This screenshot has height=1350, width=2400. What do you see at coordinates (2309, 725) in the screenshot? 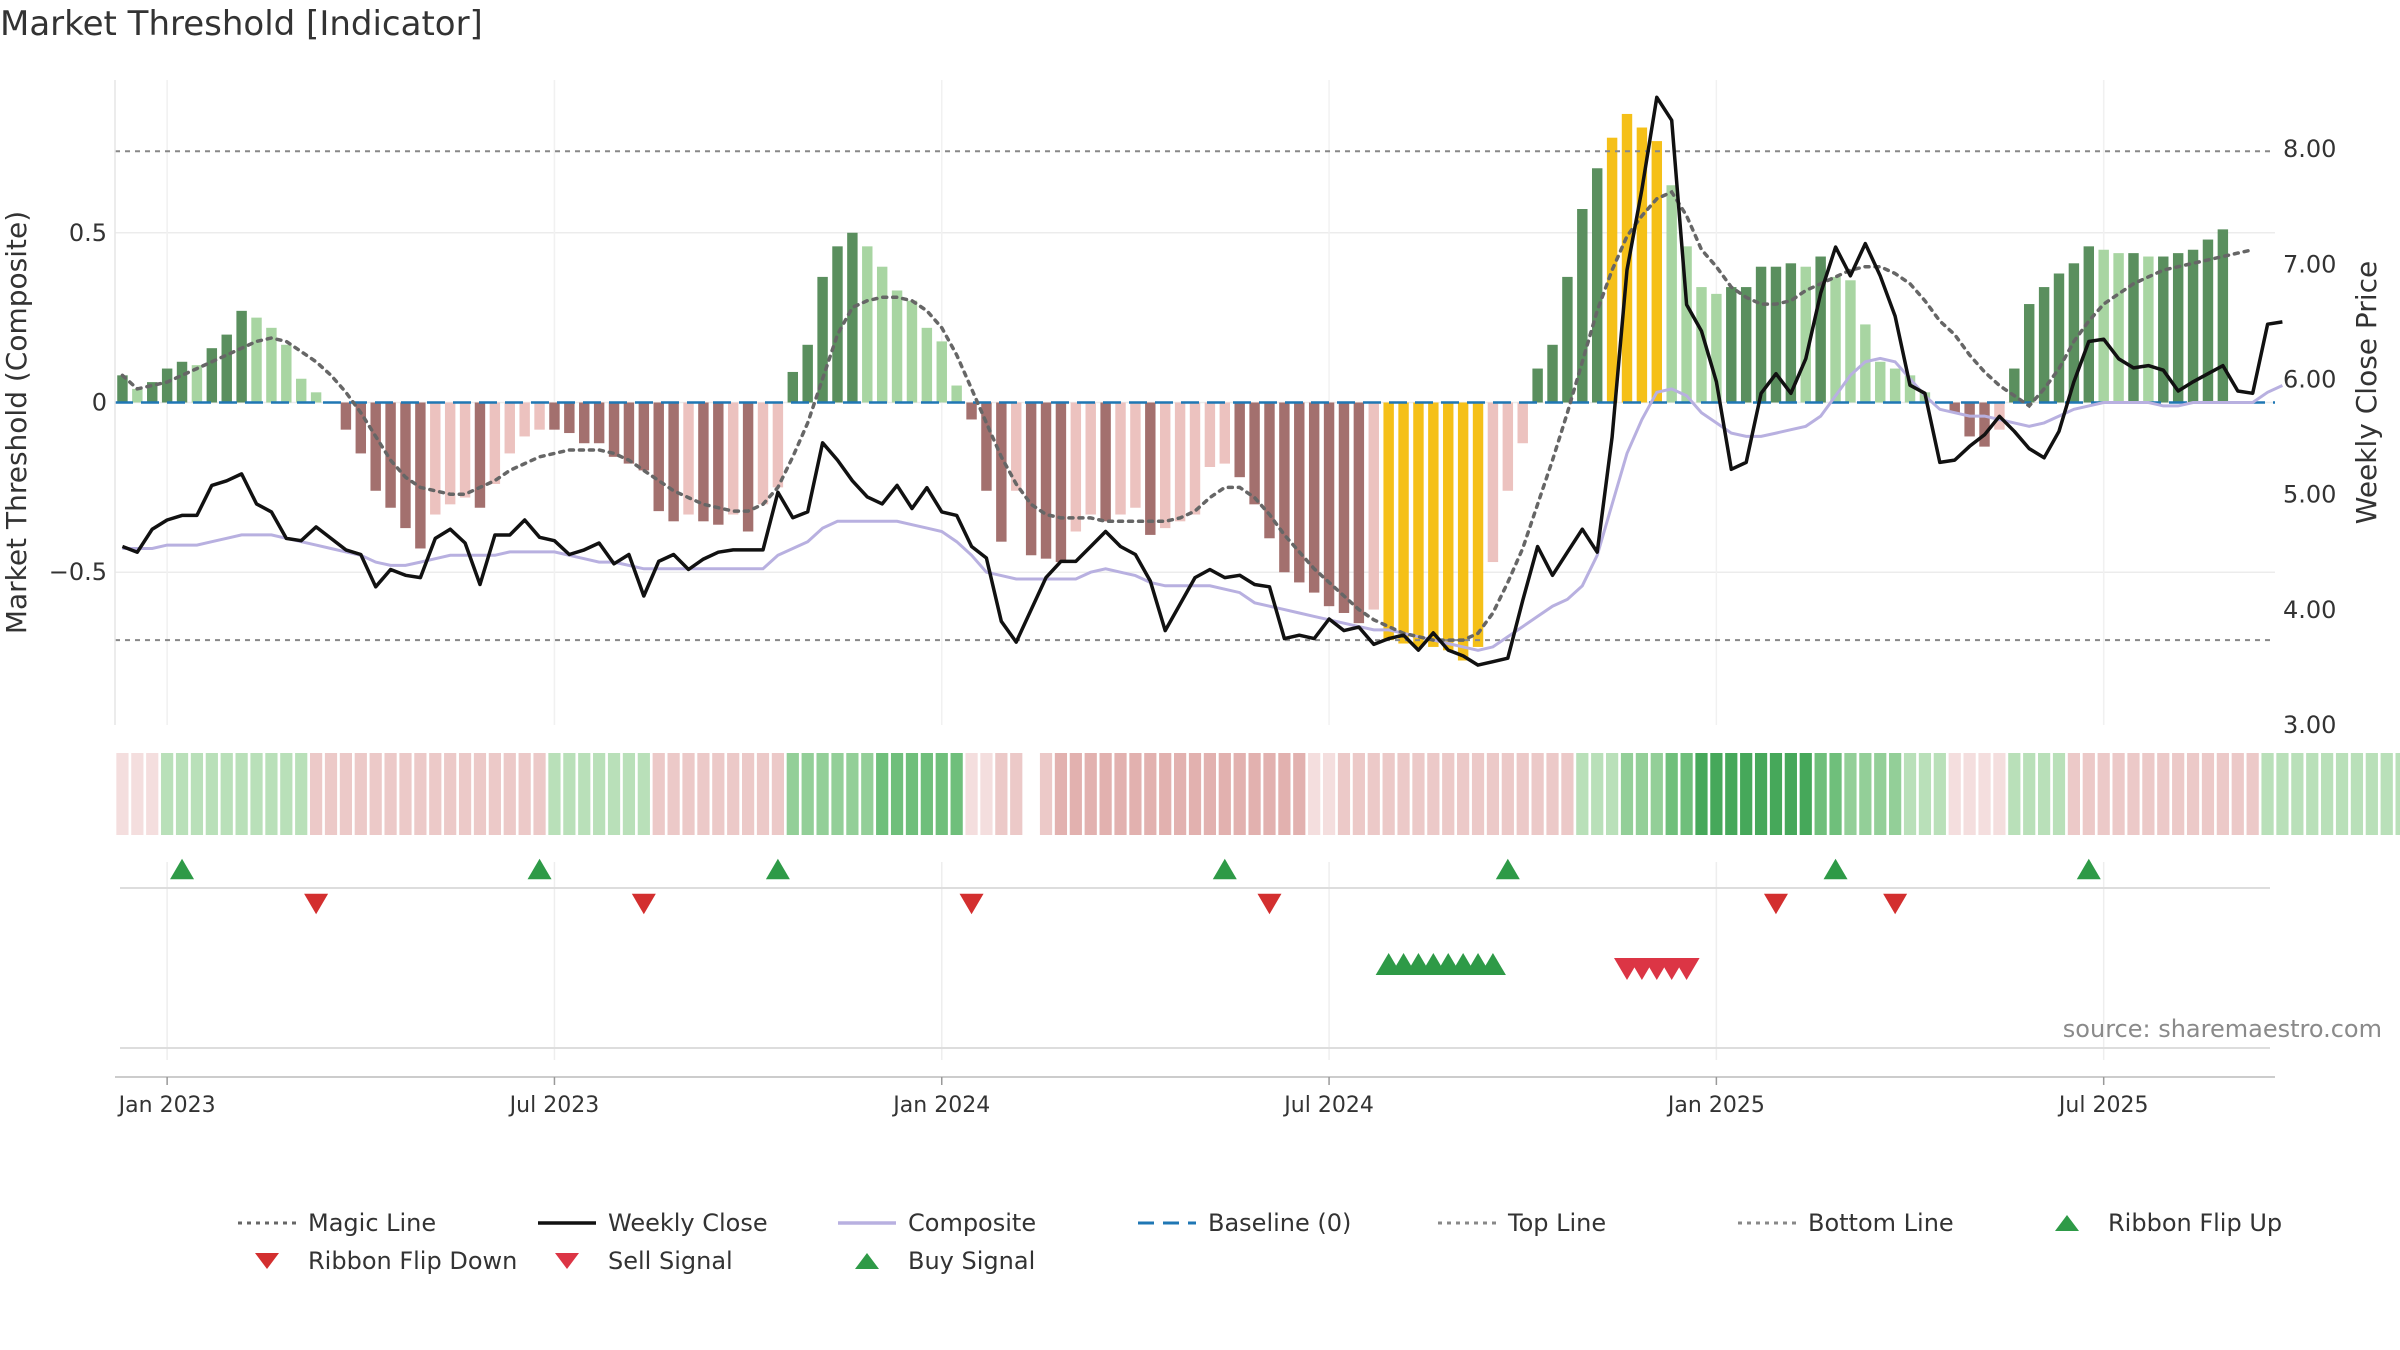
I see `right-tick-label: 3.00` at bounding box center [2309, 725].